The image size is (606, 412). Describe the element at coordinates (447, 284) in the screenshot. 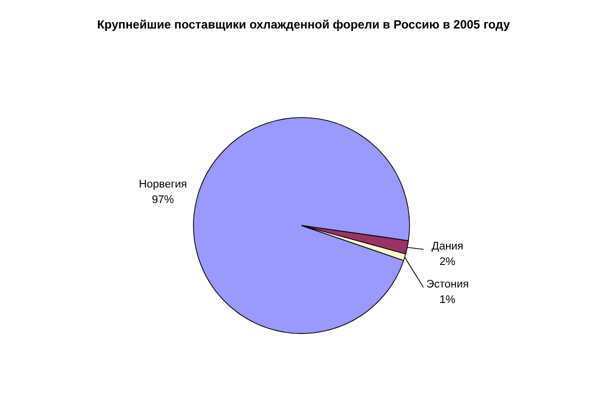

I see `slice-label: Эстония` at that location.